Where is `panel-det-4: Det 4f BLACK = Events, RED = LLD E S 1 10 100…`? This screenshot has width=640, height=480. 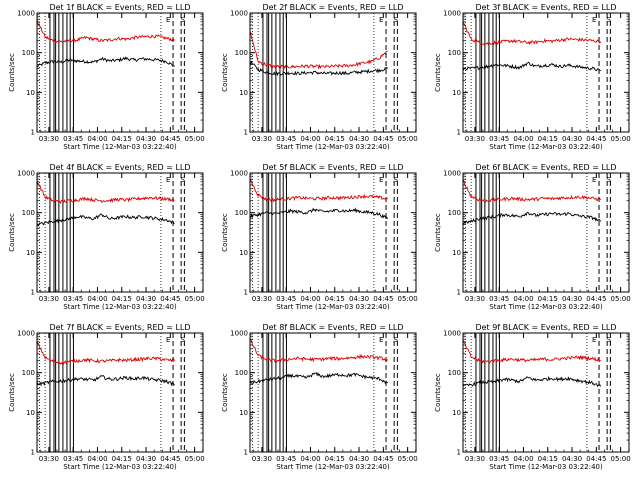 panel-det-4: Det 4f BLACK = Events, RED = LLD E S 1 10 100… is located at coordinates (106, 237).